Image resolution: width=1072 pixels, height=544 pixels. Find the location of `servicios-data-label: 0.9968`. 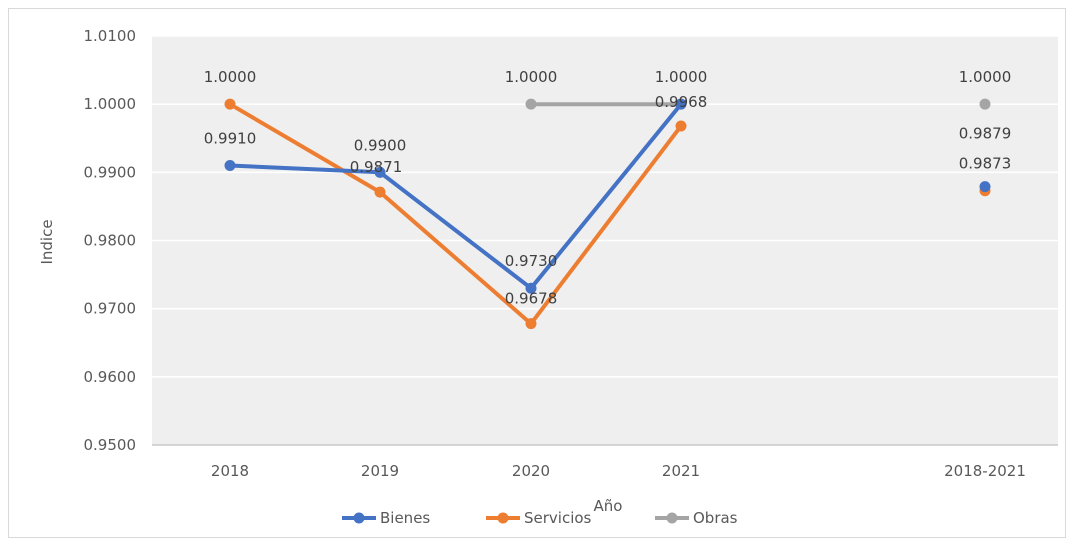

servicios-data-label: 0.9968 is located at coordinates (681, 102).